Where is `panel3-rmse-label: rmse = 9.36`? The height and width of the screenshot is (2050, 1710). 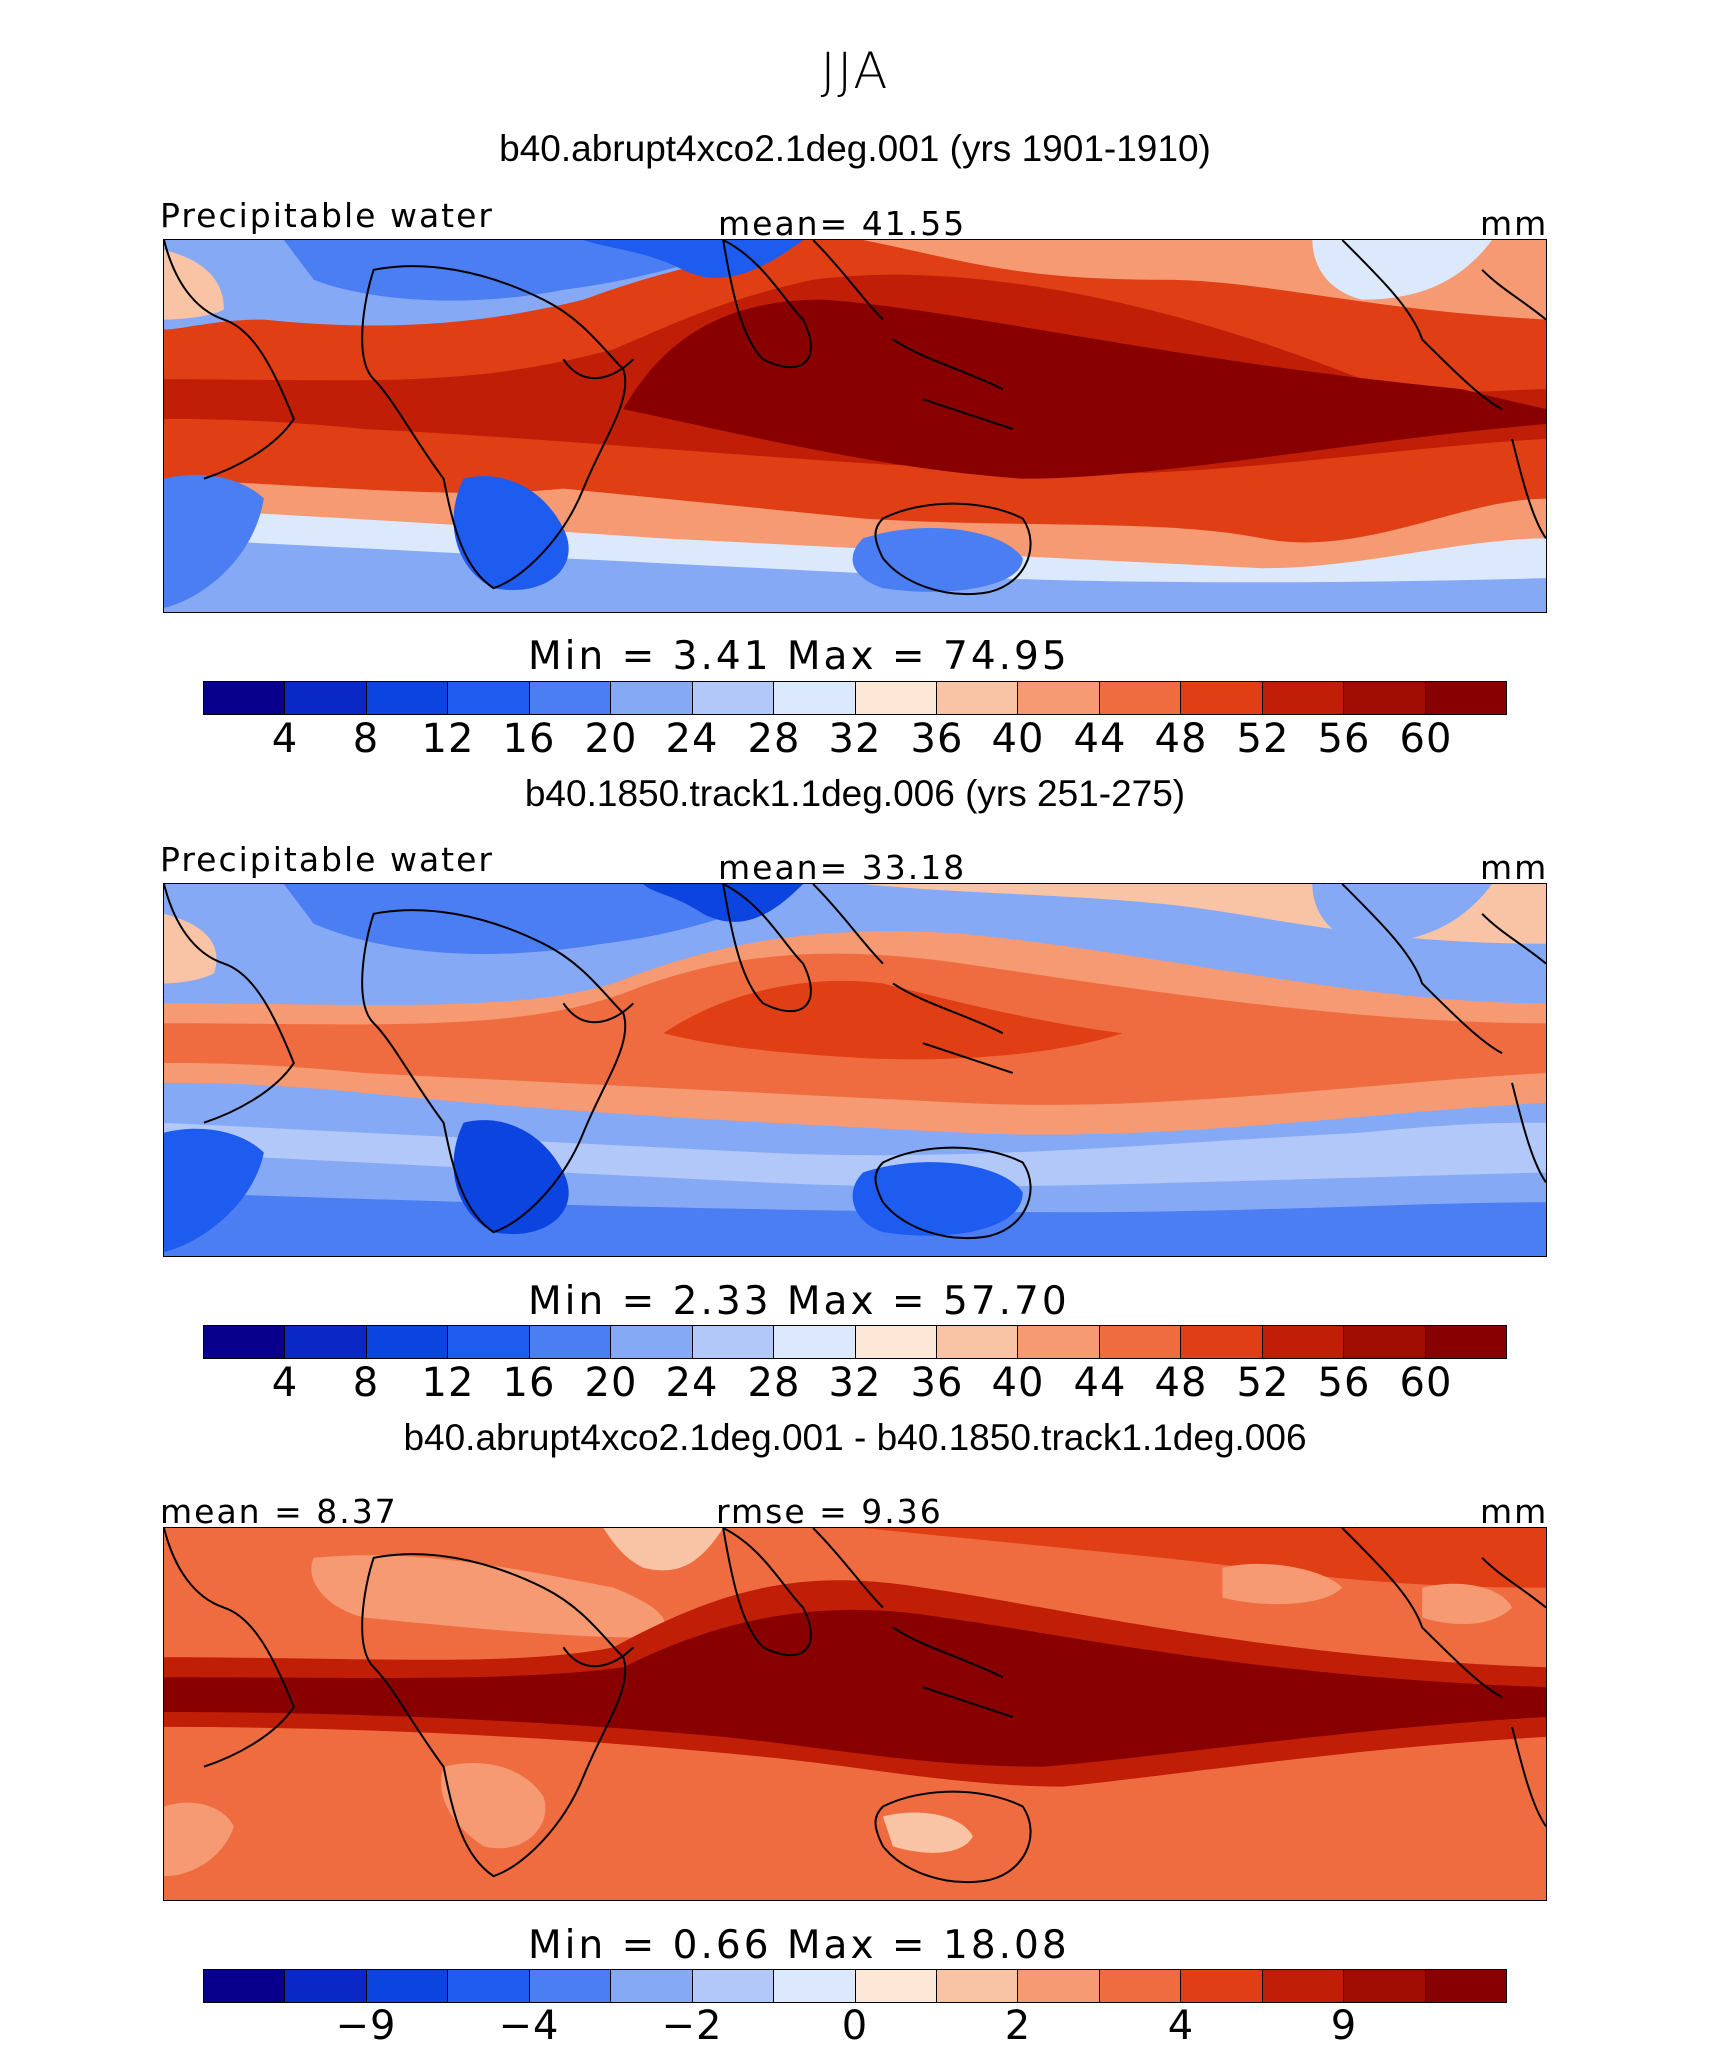
panel3-rmse-label: rmse = 9.36 is located at coordinates (829, 1511).